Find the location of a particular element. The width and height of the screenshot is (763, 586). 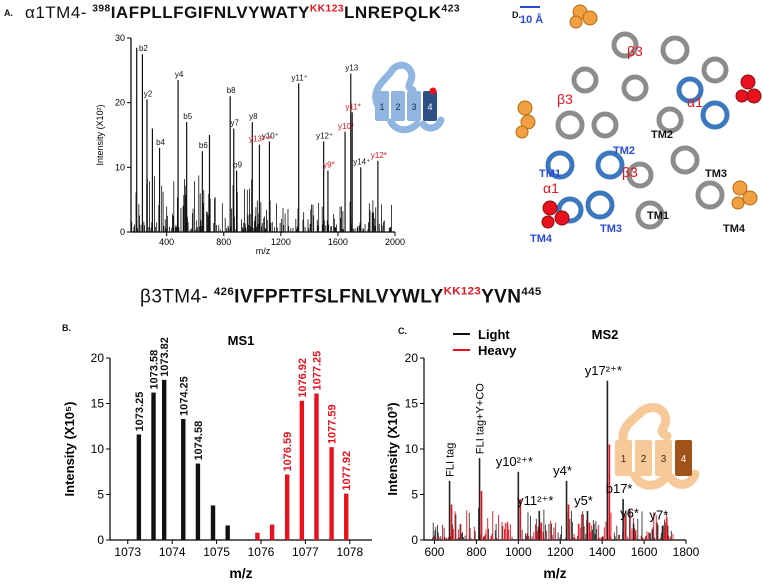

peak-label: y12* is located at coordinates (379, 155).